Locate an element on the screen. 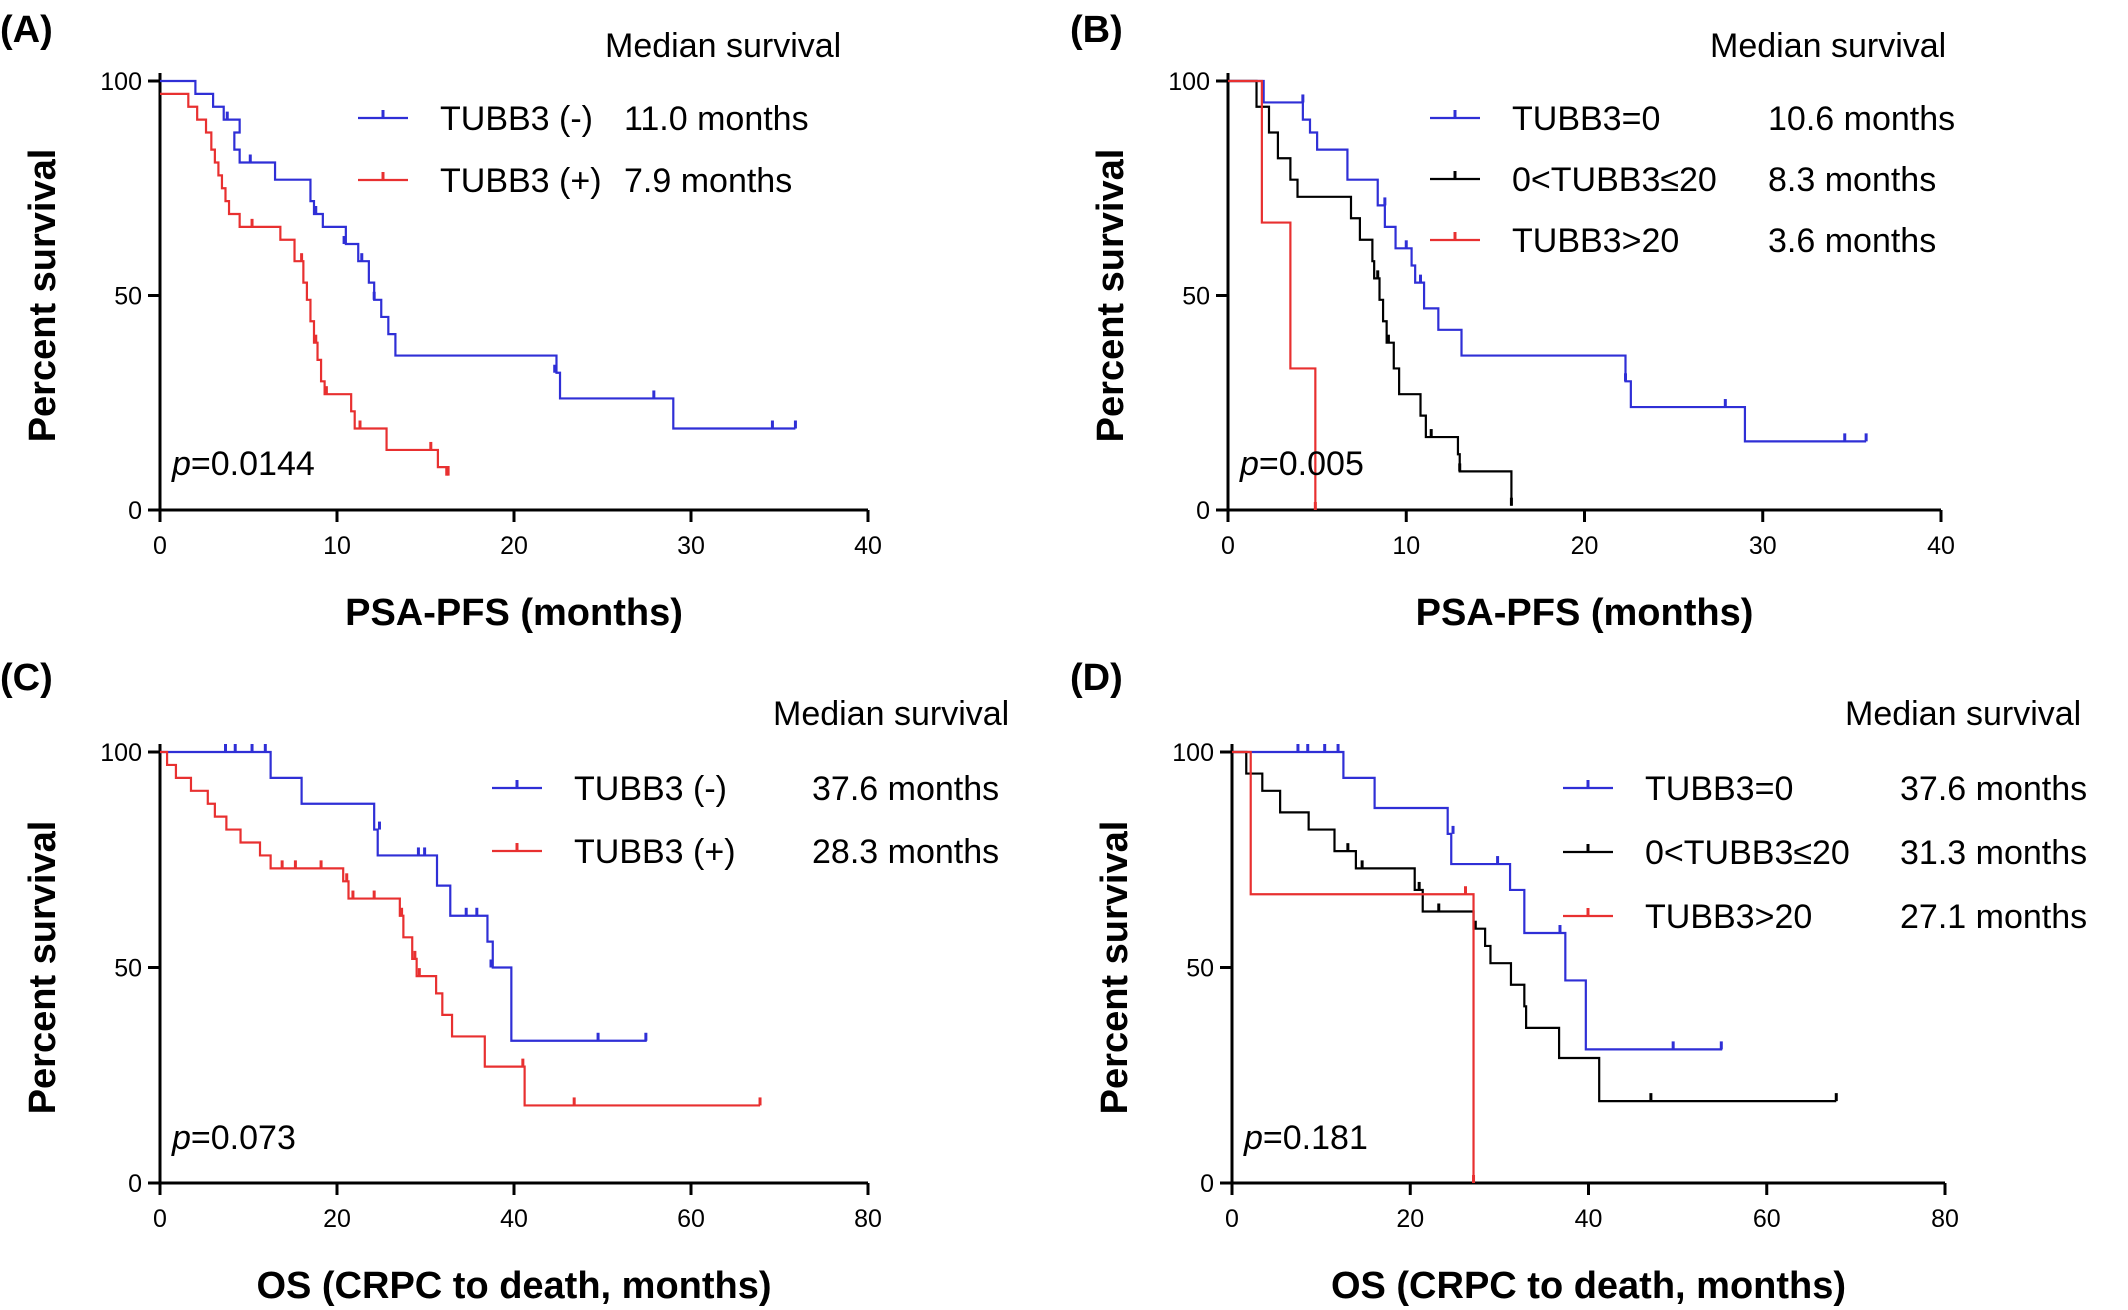 This screenshot has width=2128, height=1310. legend-median: 27.1 months is located at coordinates (1993, 917).